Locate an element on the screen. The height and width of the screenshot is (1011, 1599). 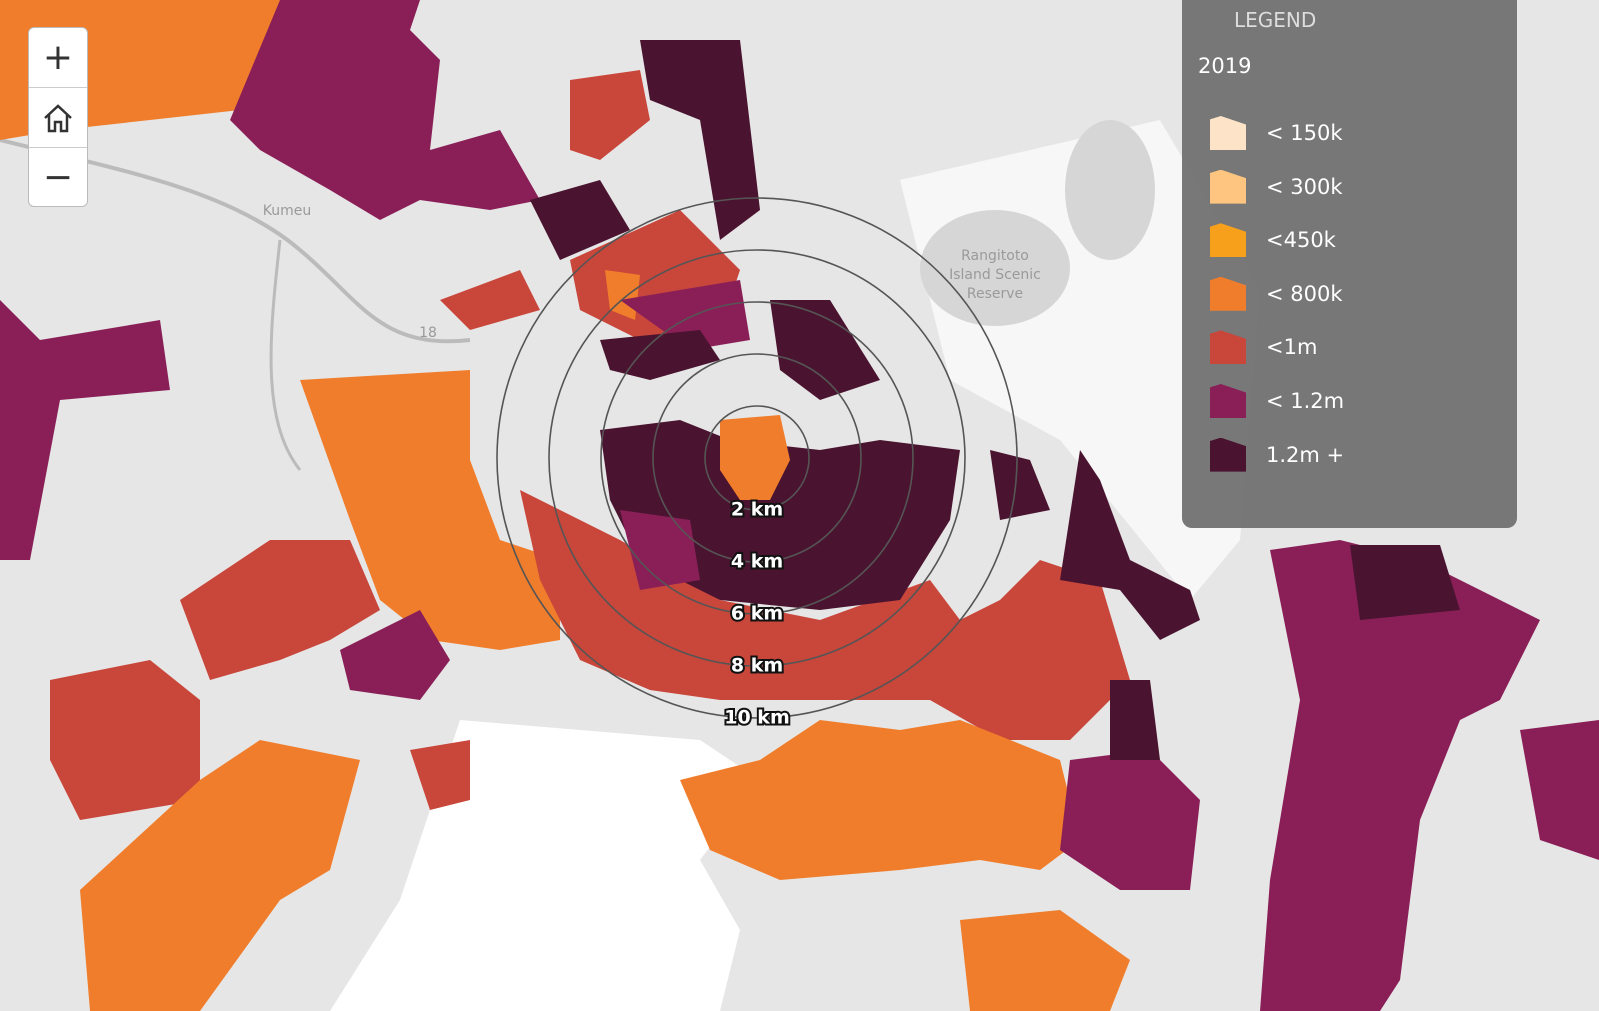
legend-item: <1m is located at coordinates (1263, 347).